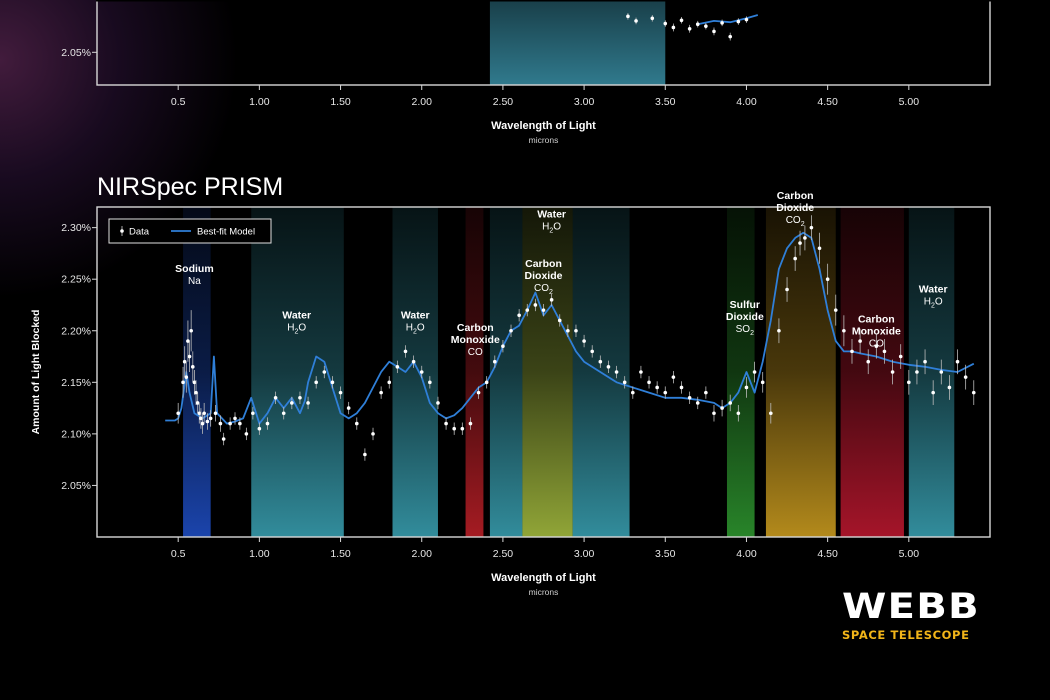  I want to click on annotation-name: Carbon, so click(543, 264).